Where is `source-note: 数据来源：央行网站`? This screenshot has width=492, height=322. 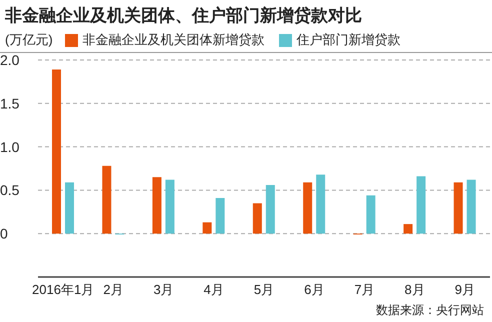
source-note: 数据来源：央行网站 is located at coordinates (430, 310).